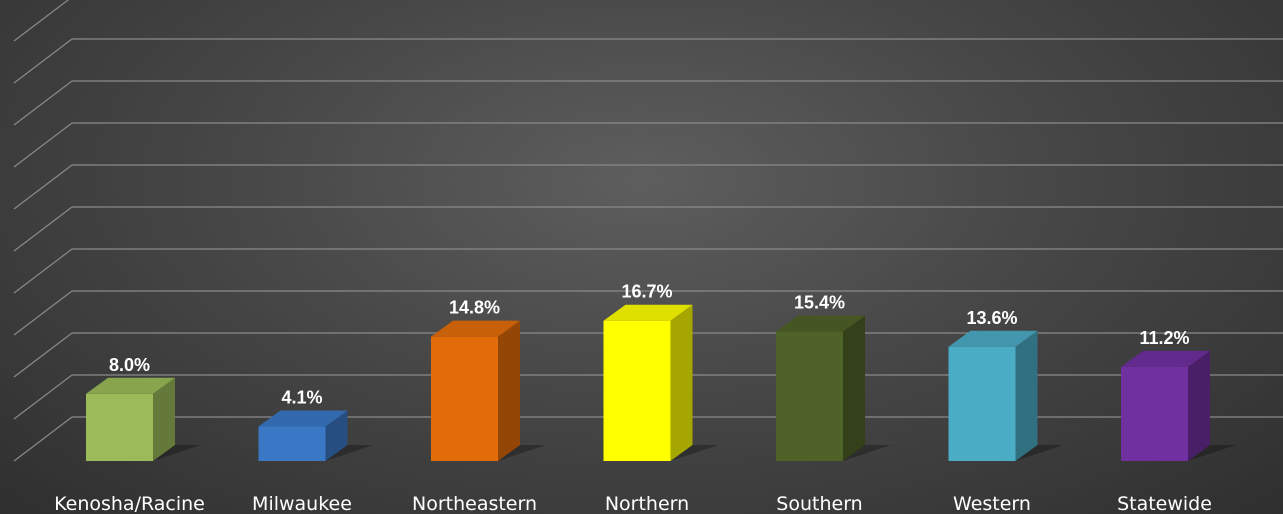 Image resolution: width=1283 pixels, height=514 pixels. I want to click on x-tick-label: Milwaukee, so click(302, 503).